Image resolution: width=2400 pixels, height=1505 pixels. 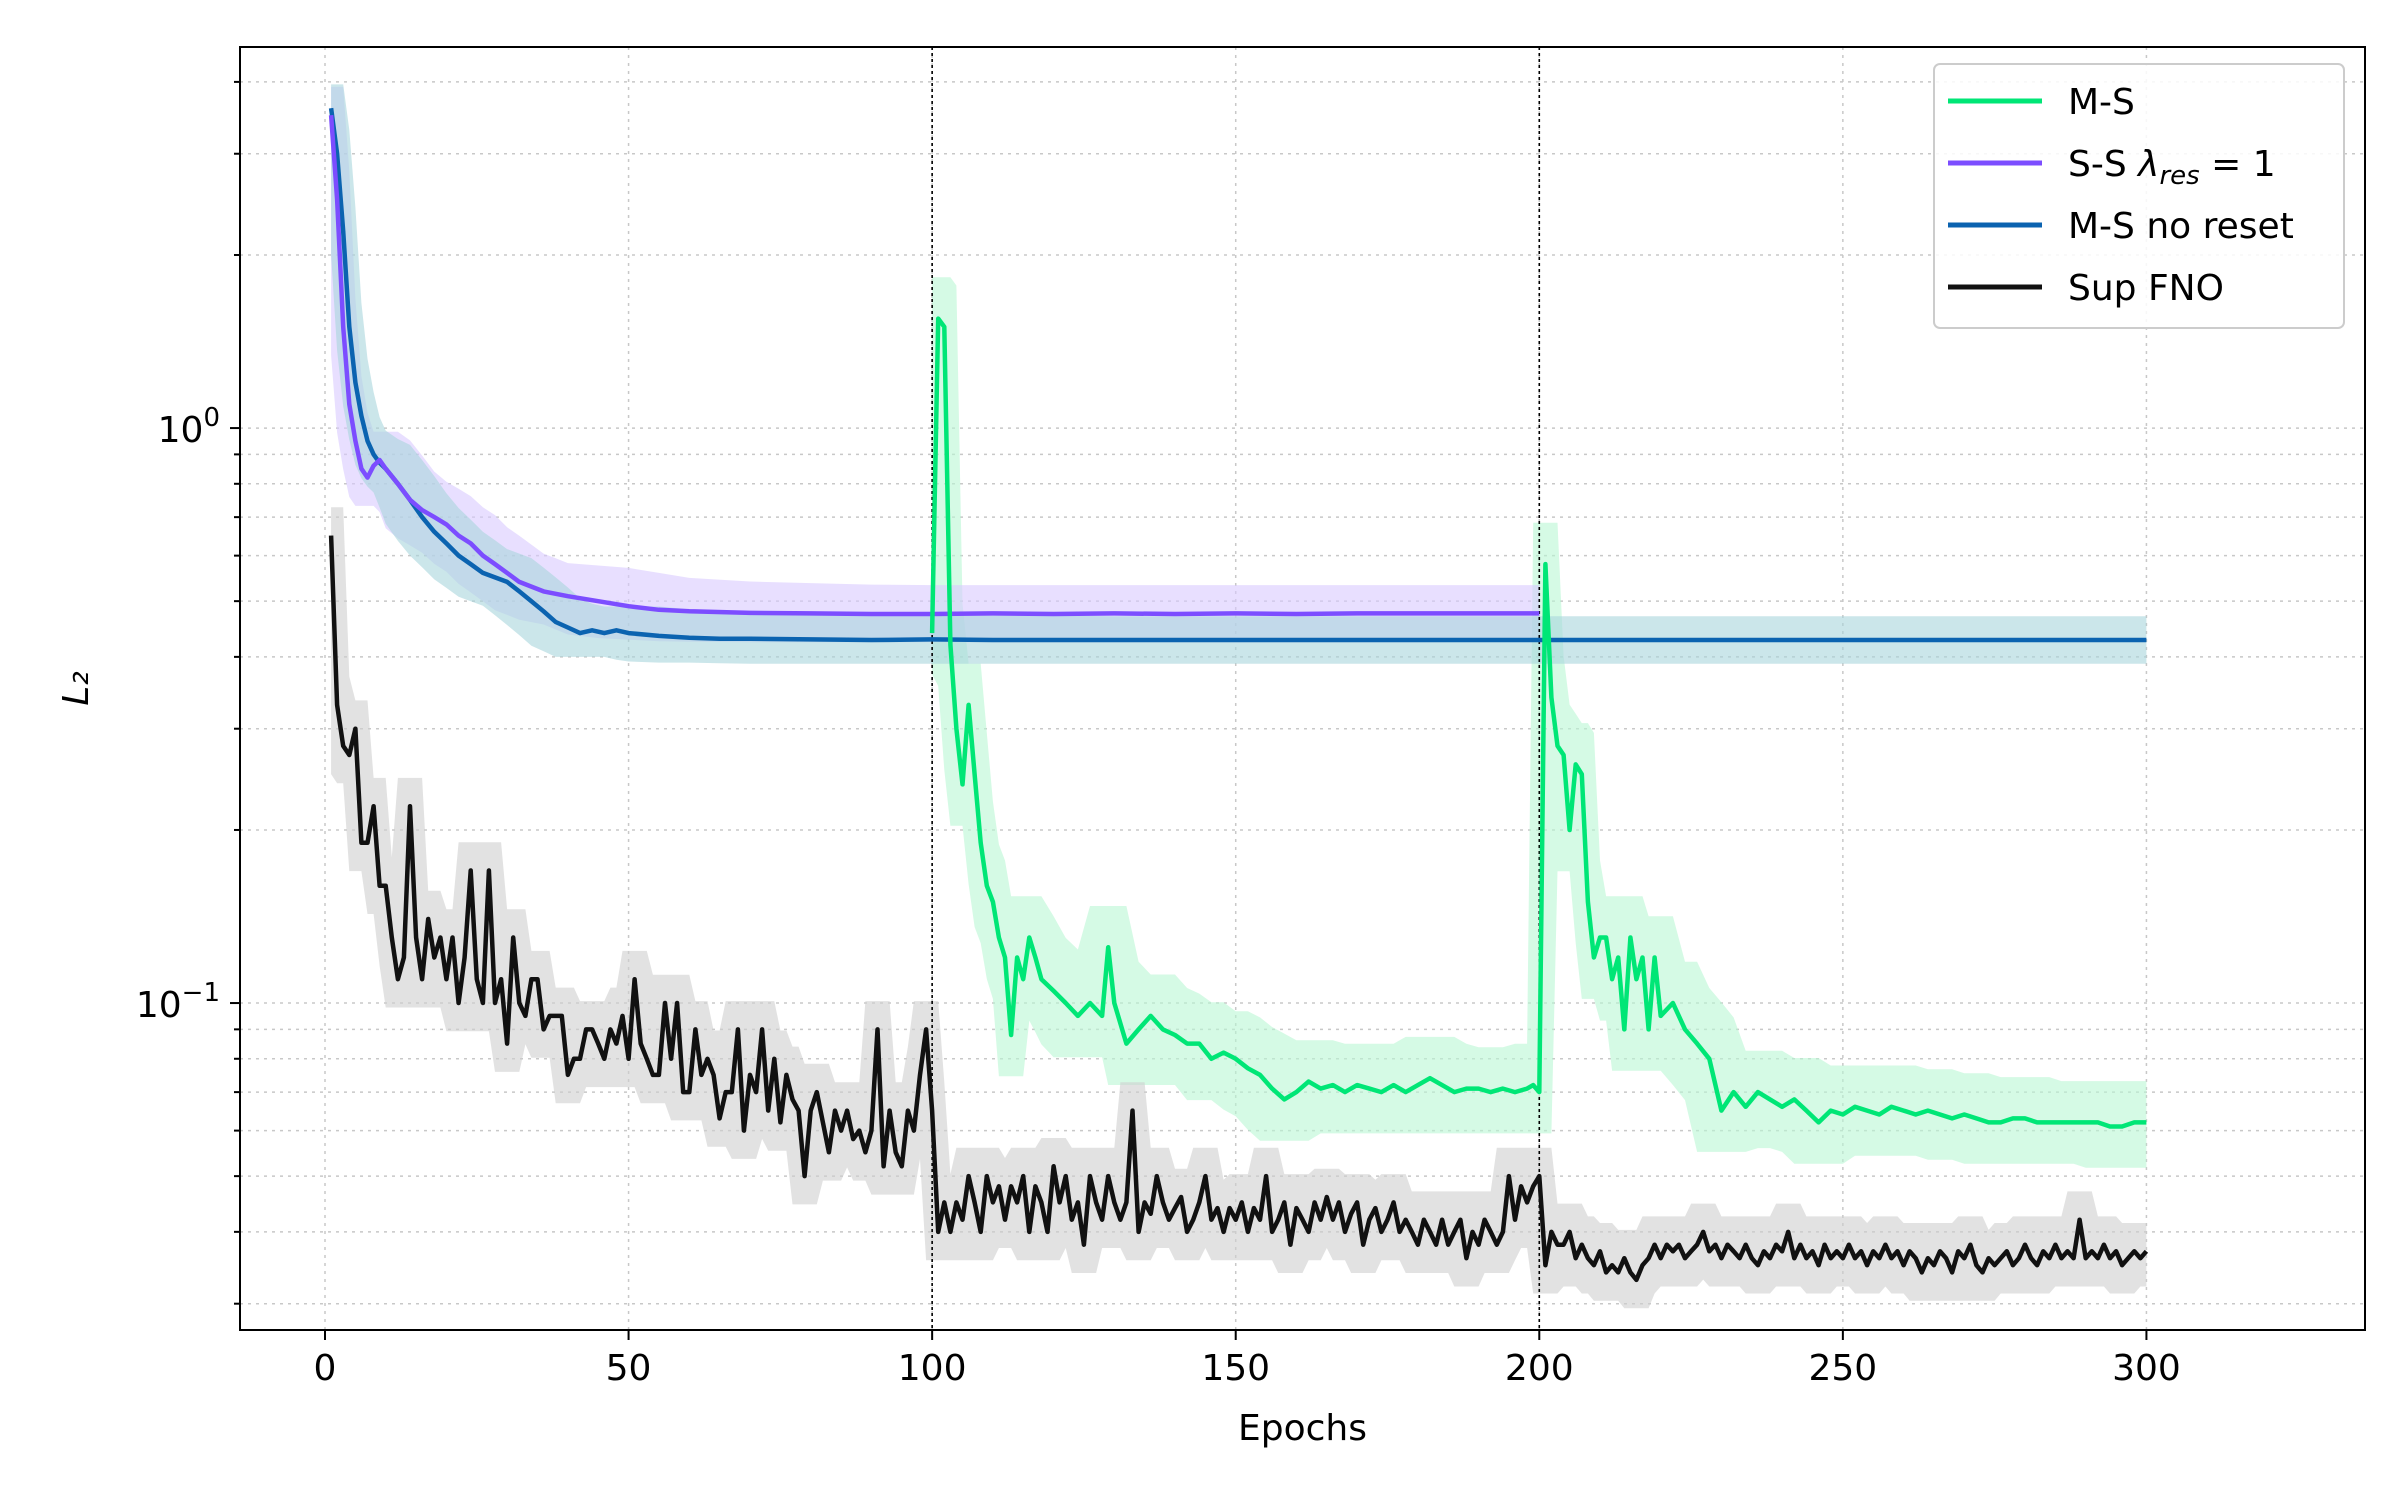 What do you see at coordinates (76, 688) in the screenshot?
I see `y-axis-label: L₂` at bounding box center [76, 688].